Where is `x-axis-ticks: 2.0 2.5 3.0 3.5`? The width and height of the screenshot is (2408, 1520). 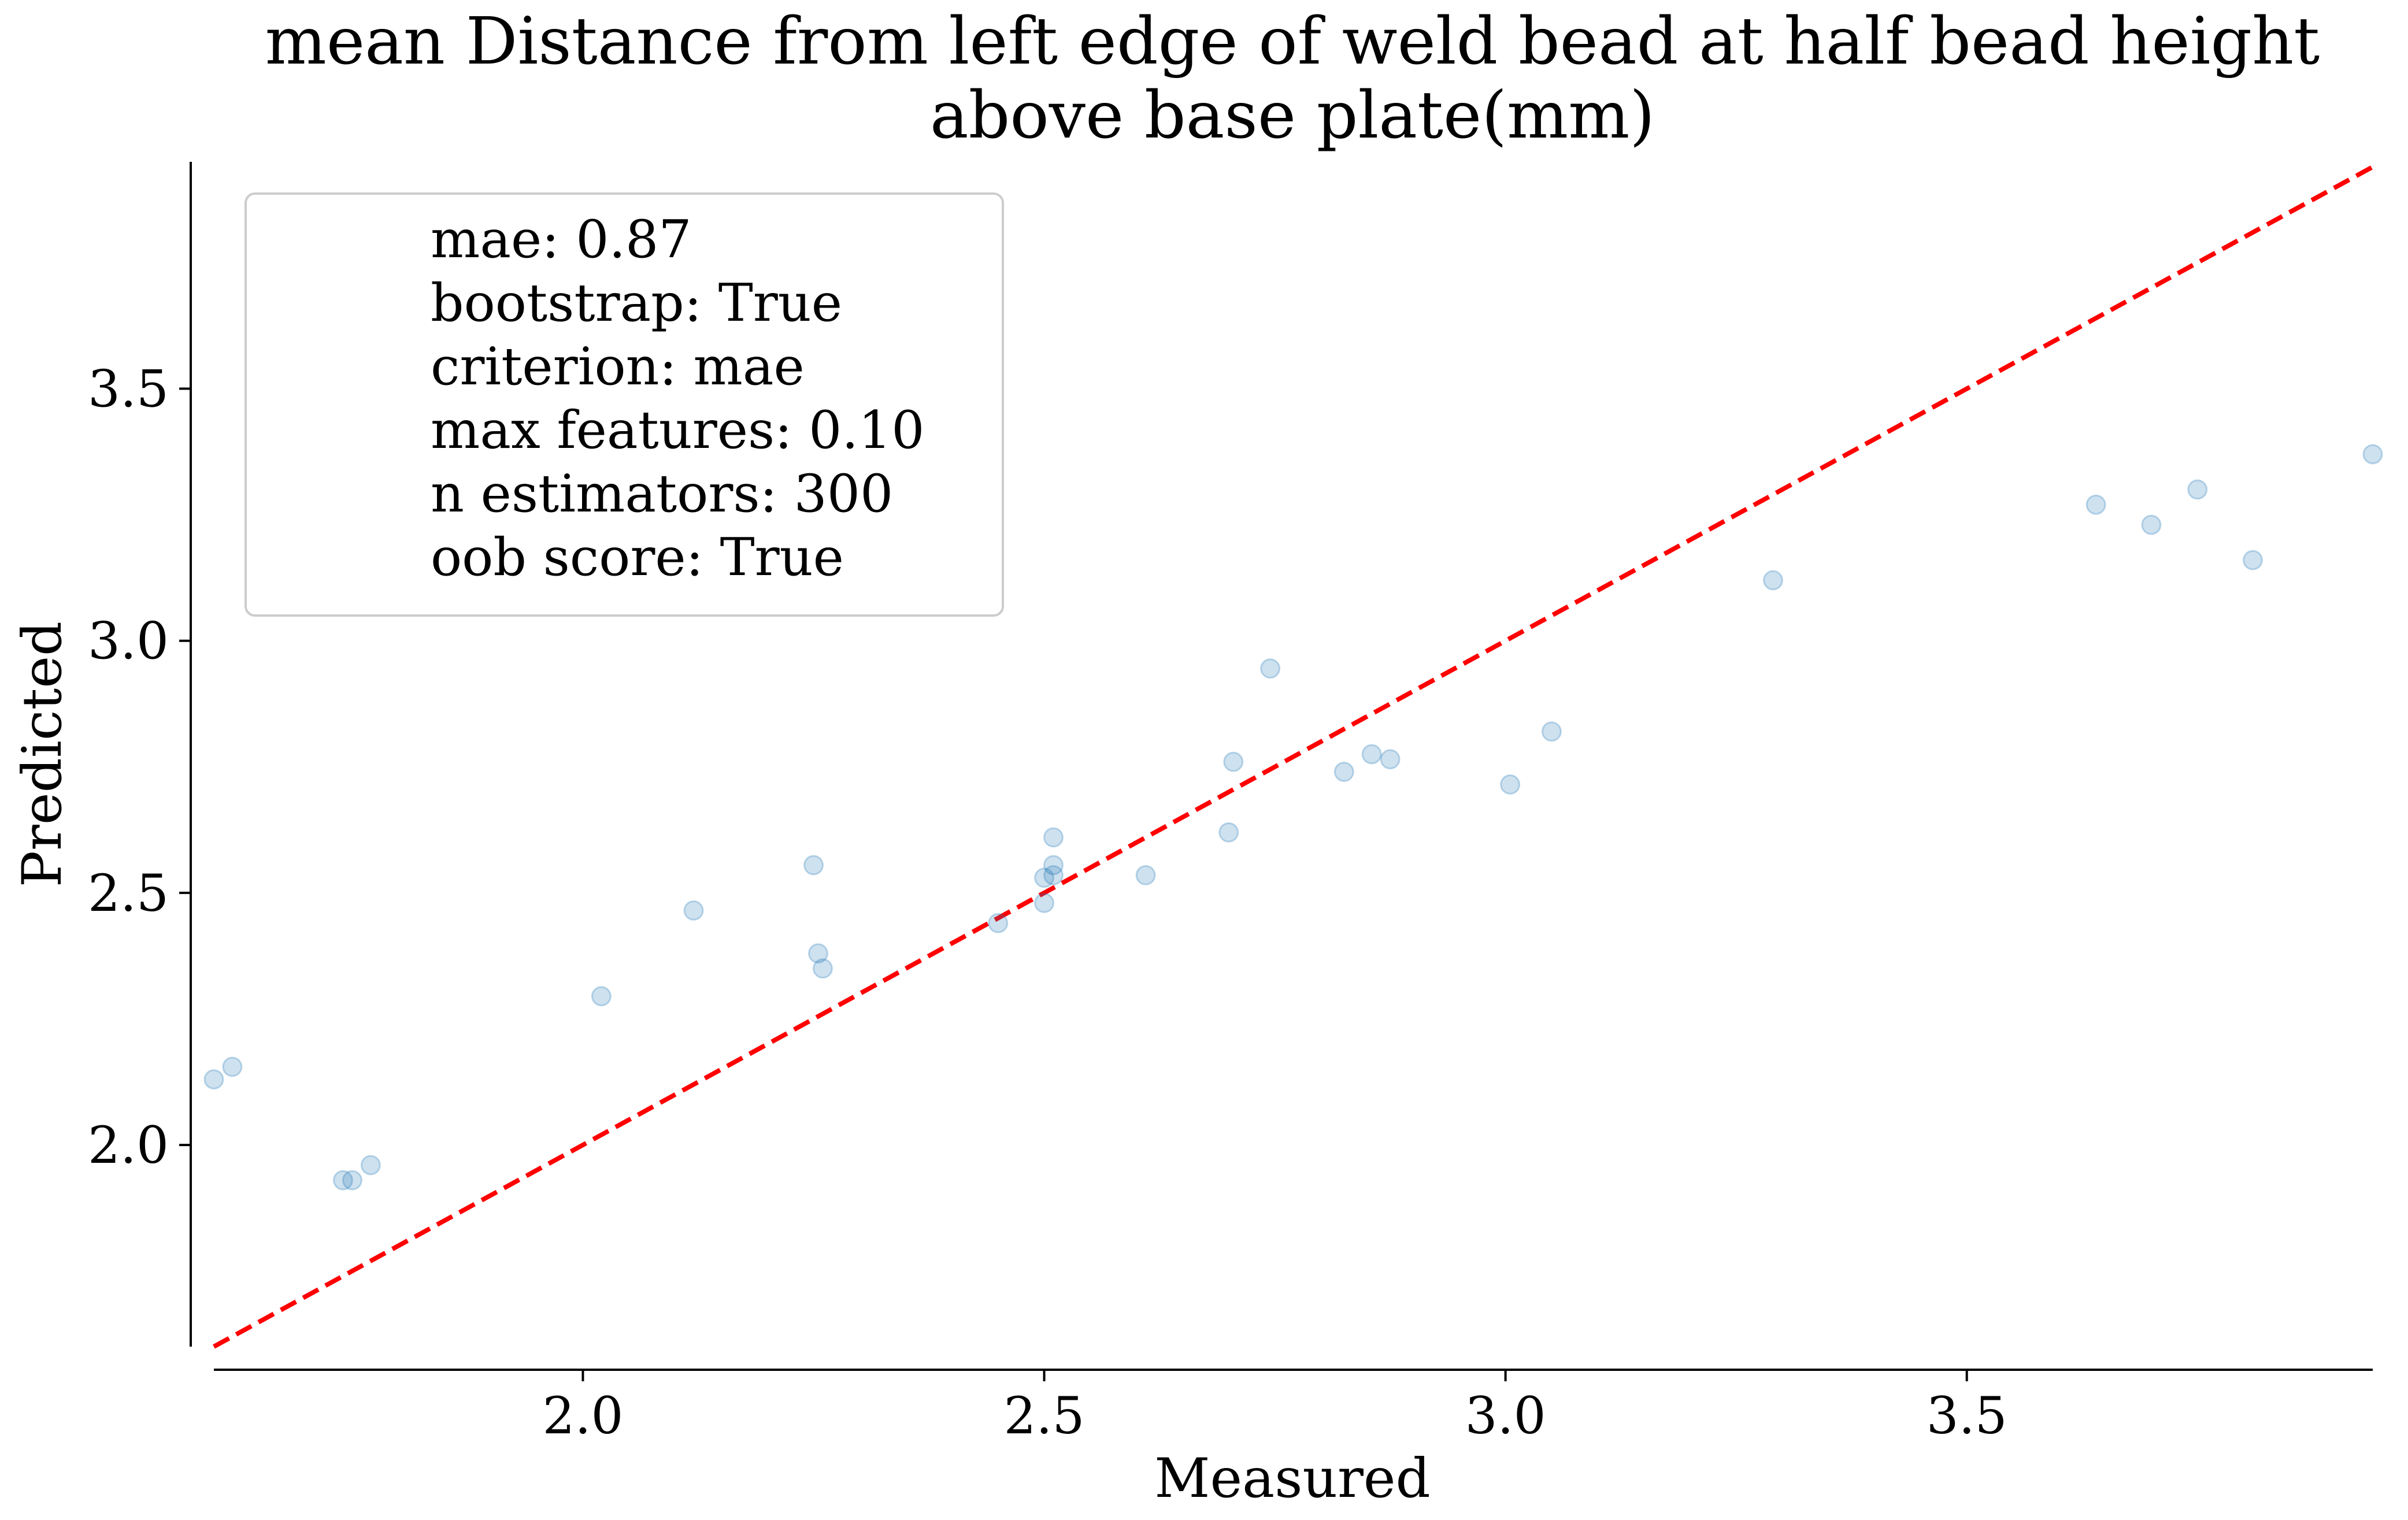 x-axis-ticks: 2.0 2.5 3.0 3.5 is located at coordinates (1274, 1407).